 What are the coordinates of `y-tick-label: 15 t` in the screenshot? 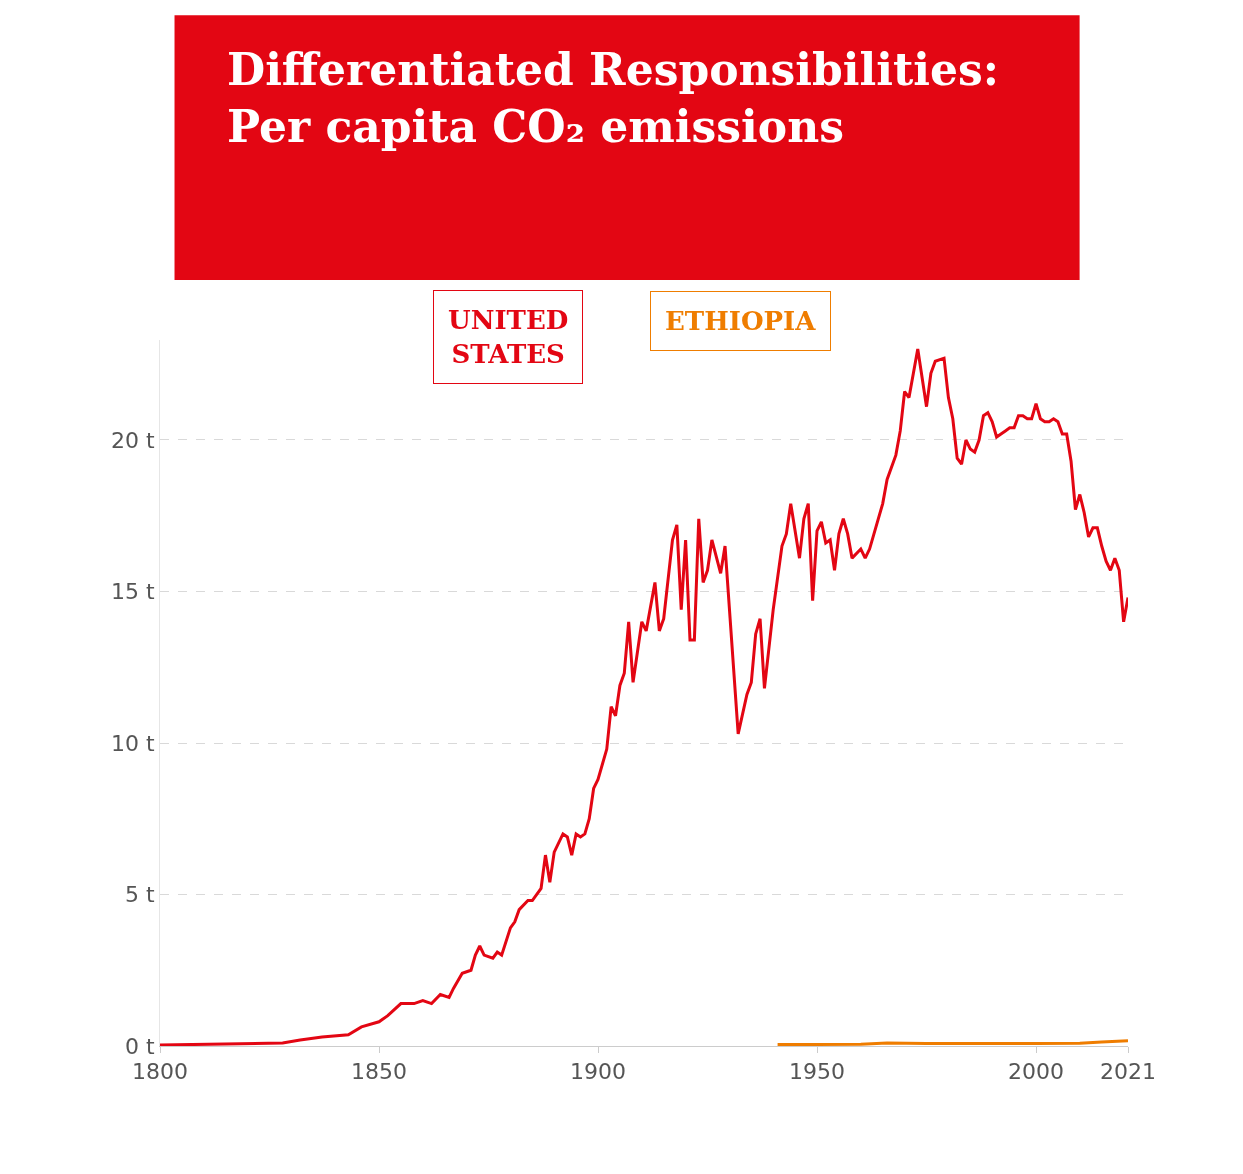 It's located at (132, 592).